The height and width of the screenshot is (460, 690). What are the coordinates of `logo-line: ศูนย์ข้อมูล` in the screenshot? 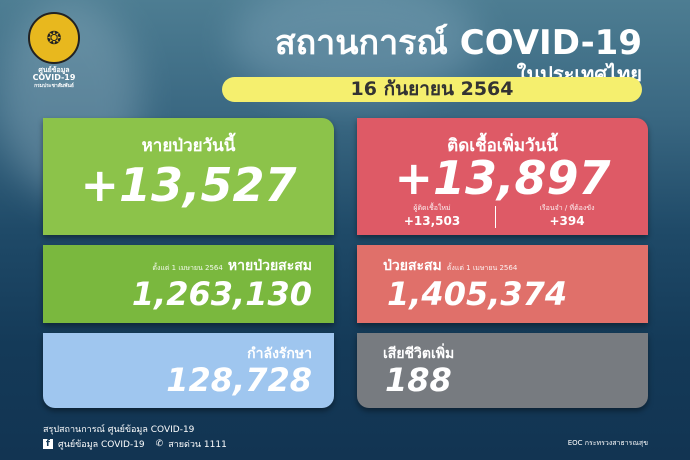 It's located at (54, 70).